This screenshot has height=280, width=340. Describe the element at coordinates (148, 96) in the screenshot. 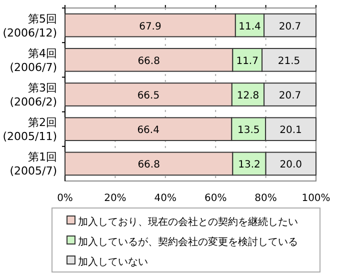

I see `data-label: 66.5` at that location.